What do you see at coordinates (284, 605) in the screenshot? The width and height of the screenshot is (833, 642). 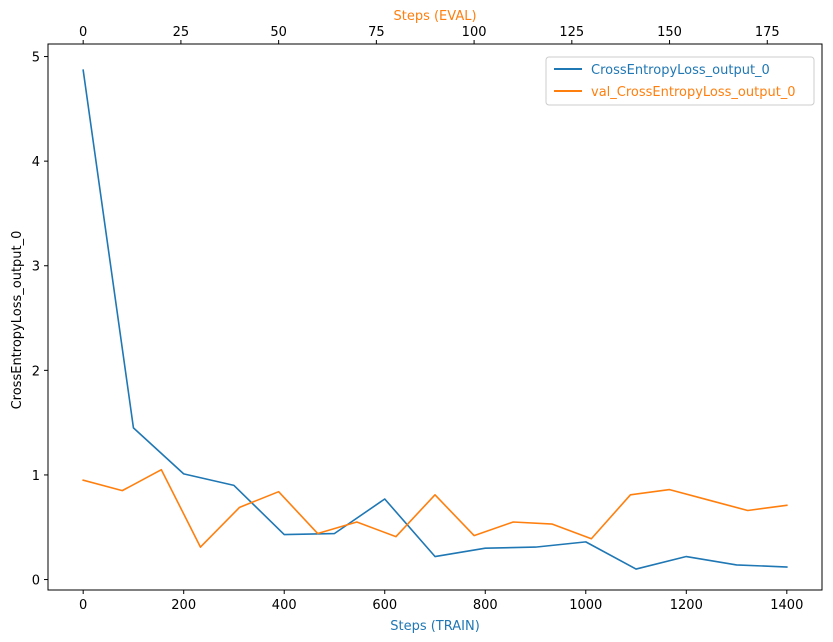 I see `x-train-tick-label: 400` at bounding box center [284, 605].